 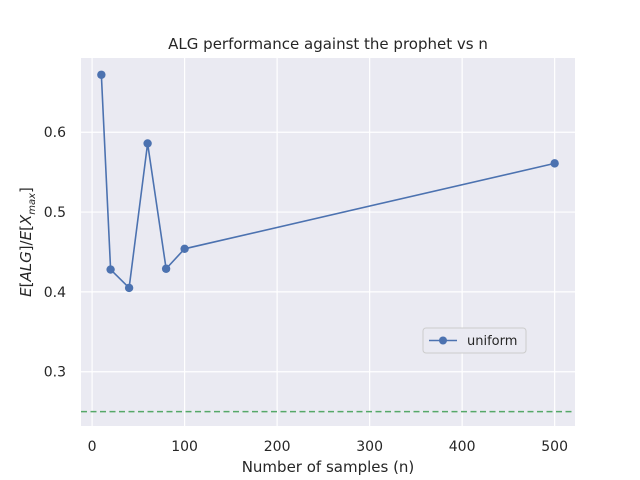 I want to click on legend-box, so click(x=474, y=340).